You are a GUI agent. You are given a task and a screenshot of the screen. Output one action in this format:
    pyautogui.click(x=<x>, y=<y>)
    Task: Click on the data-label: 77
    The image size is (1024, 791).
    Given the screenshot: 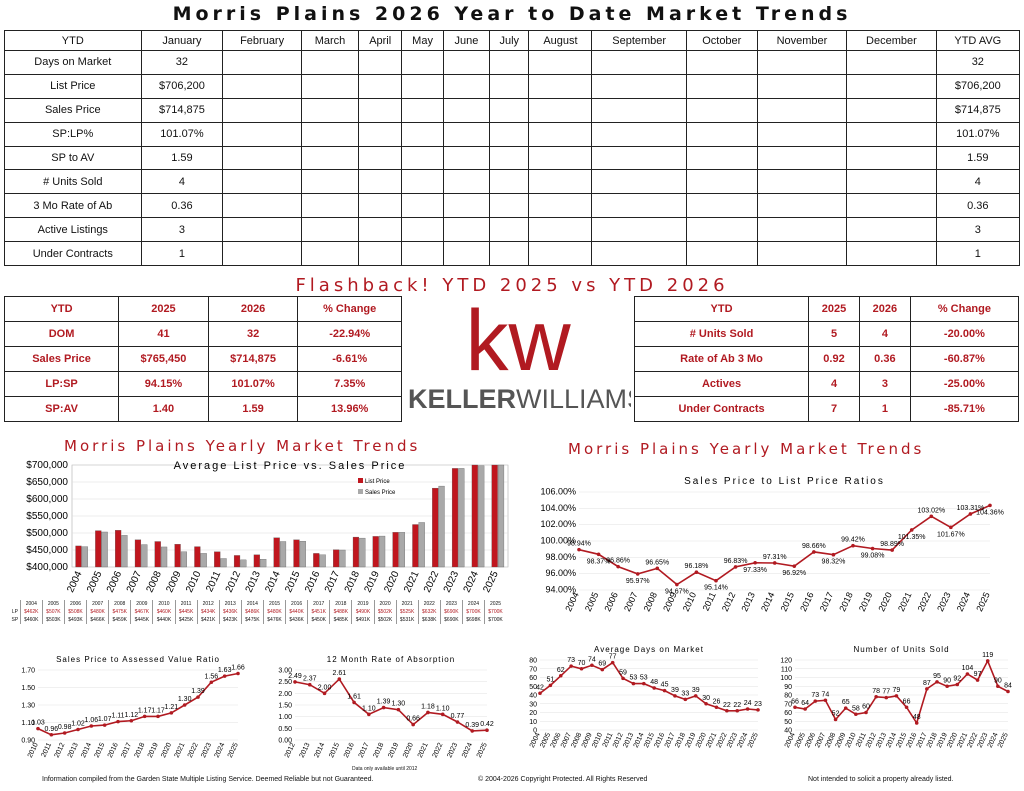 What is the action you would take?
    pyautogui.click(x=886, y=692)
    